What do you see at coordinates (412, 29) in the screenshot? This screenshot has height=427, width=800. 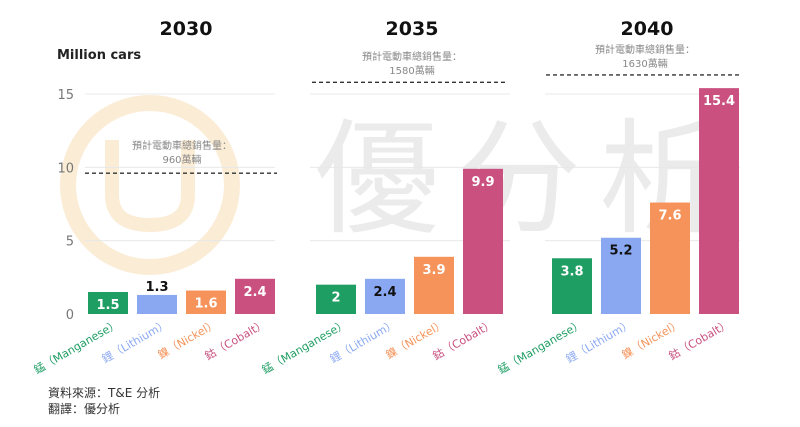 I see `panel-title: 2035` at bounding box center [412, 29].